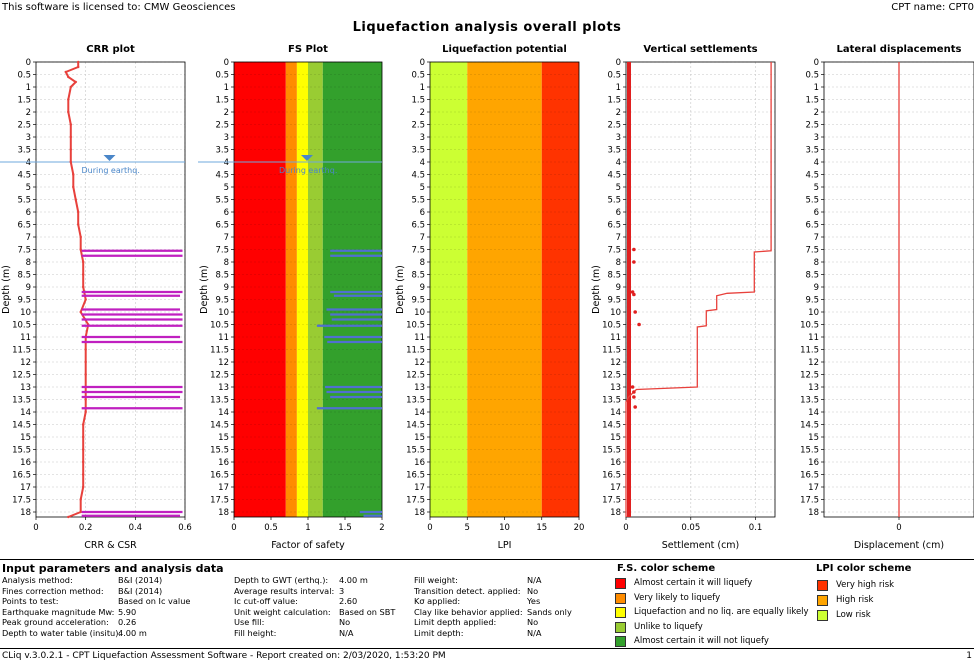 This screenshot has height=664, width=974. Describe the element at coordinates (865, 585) in the screenshot. I see `legend-label: Very high risk` at that location.